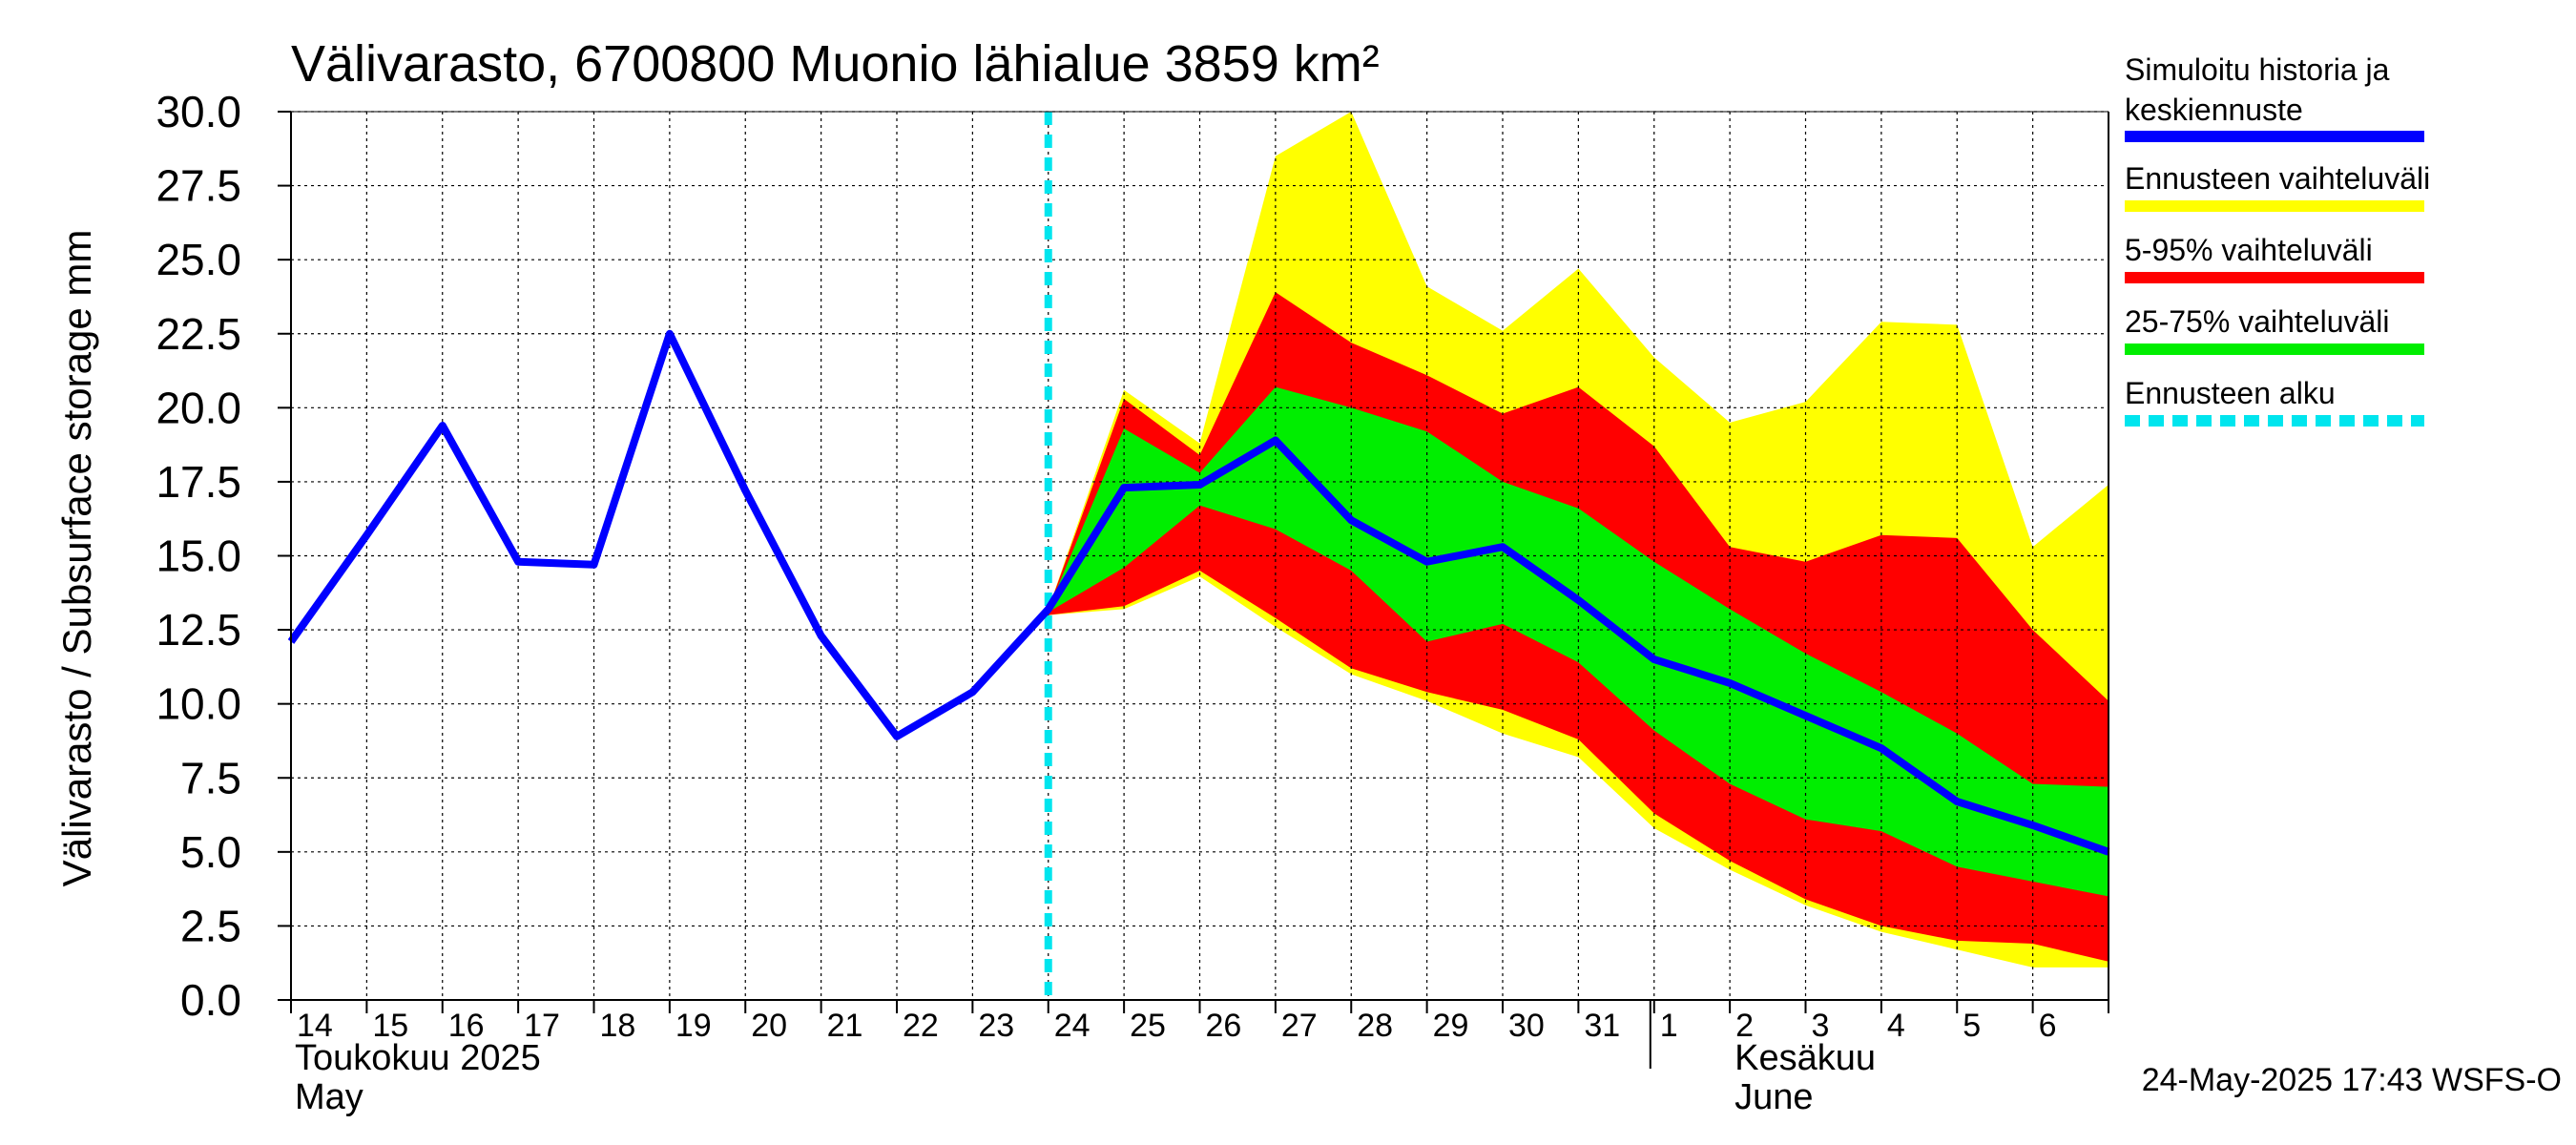 The image size is (2576, 1145). What do you see at coordinates (466, 1026) in the screenshot?
I see `x-tick-label: 16` at bounding box center [466, 1026].